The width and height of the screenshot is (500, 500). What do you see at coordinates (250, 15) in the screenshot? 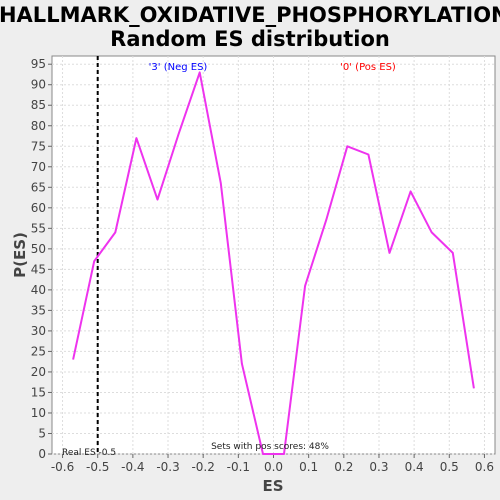
I see `chart-title-line1: HALLMARK_OXIDATIVE_PHOSPHORYLATION:` at bounding box center [250, 15].